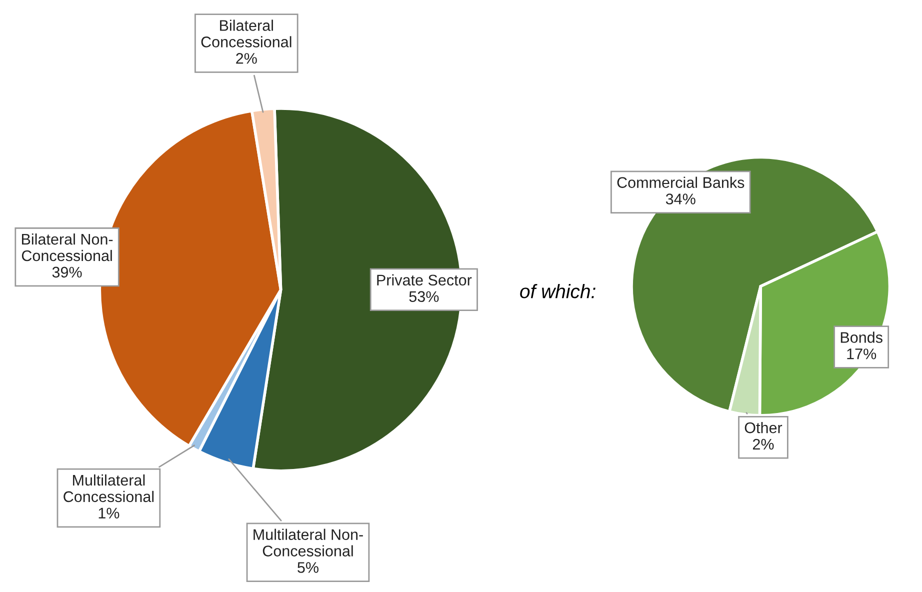 This screenshot has height=592, width=922. I want to click on slice-label: Bonds, so click(861, 337).